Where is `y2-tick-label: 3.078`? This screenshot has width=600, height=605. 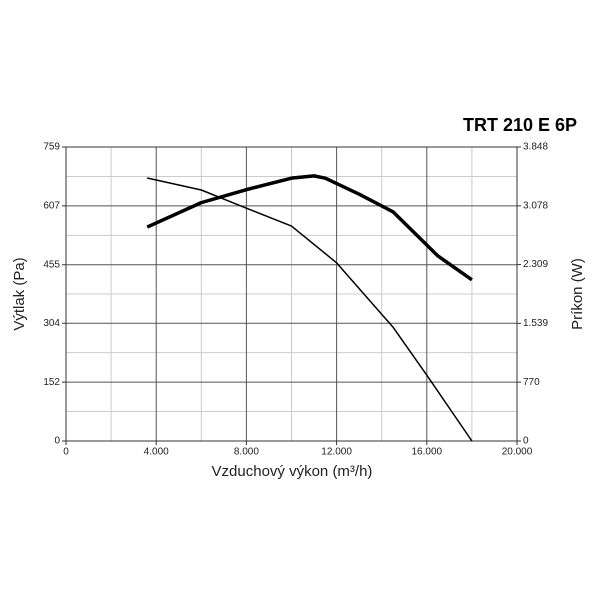
y2-tick-label: 3.078 is located at coordinates (535, 205).